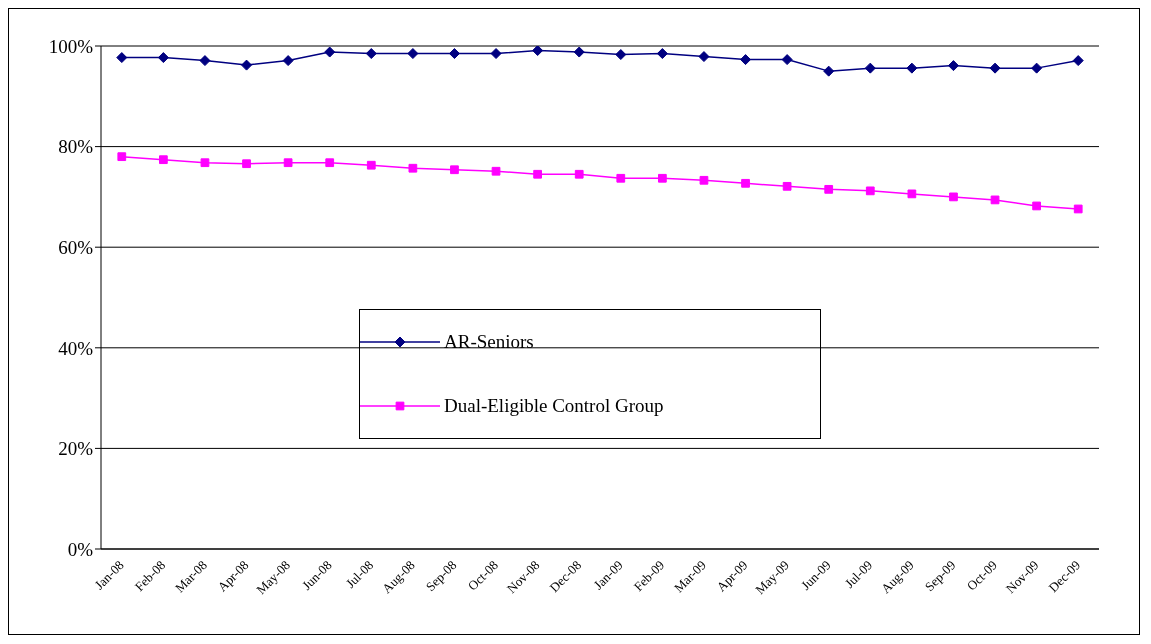 The image size is (1151, 644). What do you see at coordinates (489, 342) in the screenshot?
I see `legend-label: AR-Seniors` at bounding box center [489, 342].